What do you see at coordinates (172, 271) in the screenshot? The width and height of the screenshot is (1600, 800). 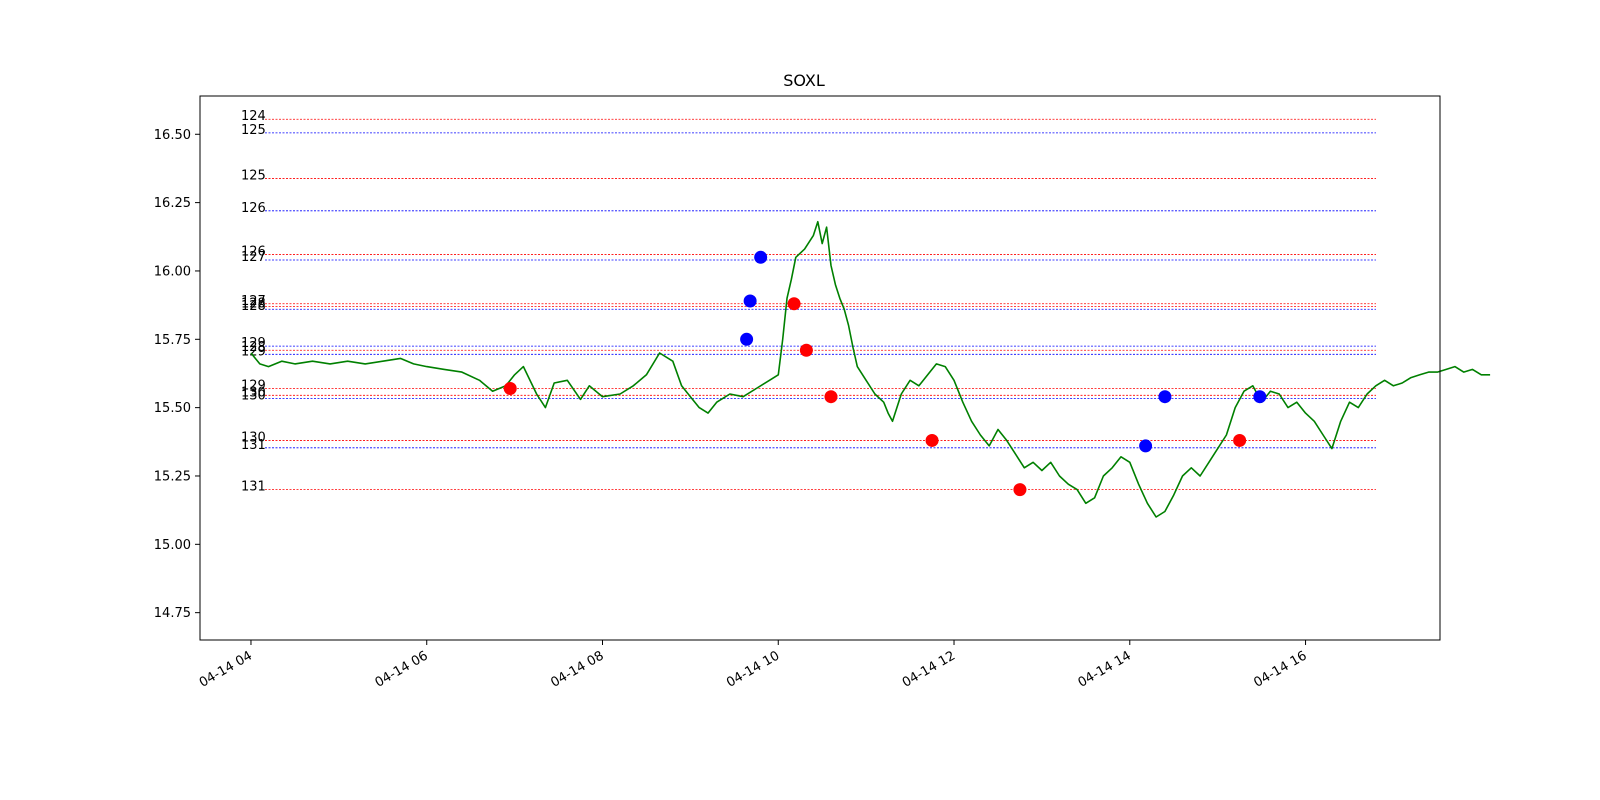 I see `y-tick-label: 16.00` at bounding box center [172, 271].